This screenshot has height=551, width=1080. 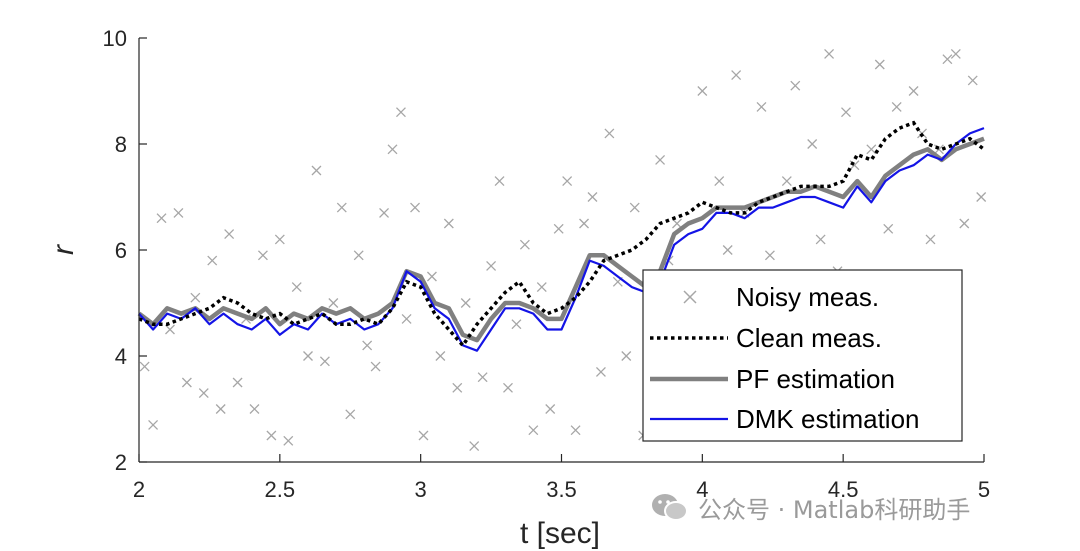 I want to click on x-tick-label: 2, so click(x=139, y=489).